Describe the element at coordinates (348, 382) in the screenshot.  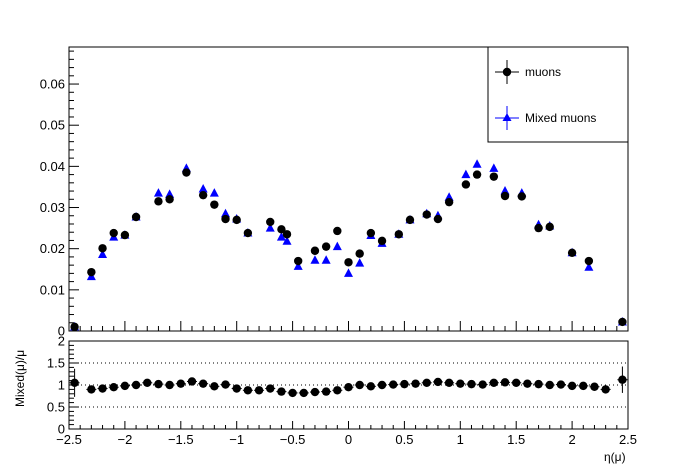
I see `ratio-data-points` at that location.